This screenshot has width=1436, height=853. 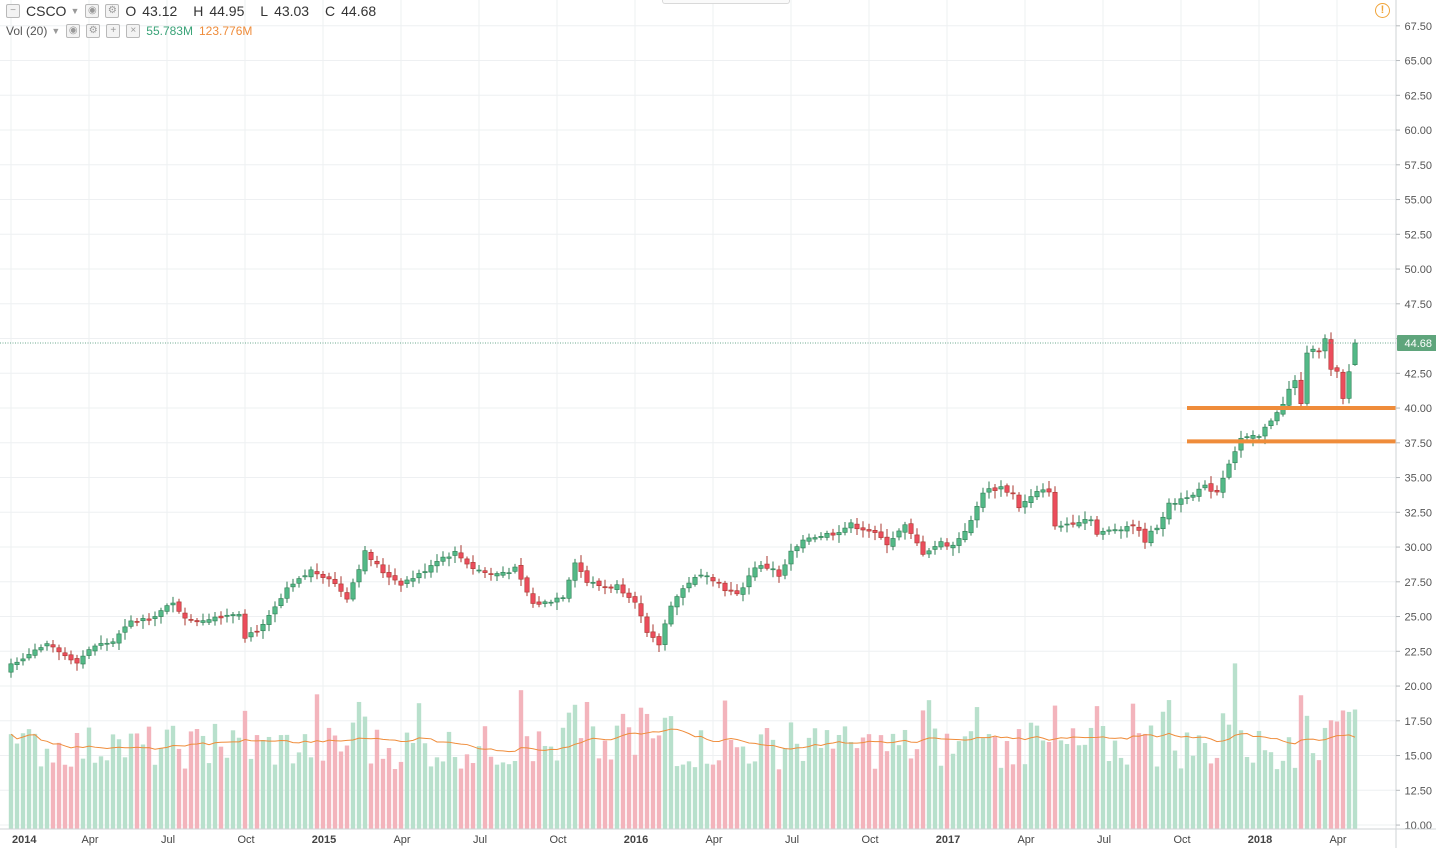 I want to click on close-icon: ×, so click(x=133, y=31).